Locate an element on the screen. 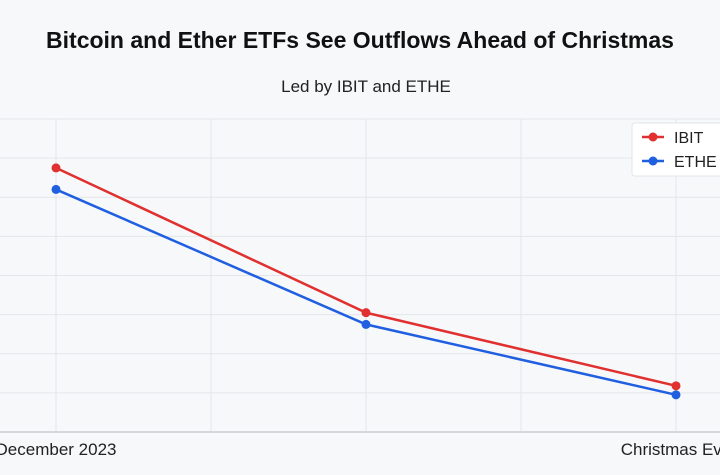 The height and width of the screenshot is (475, 720). legend-label: IBIT is located at coordinates (689, 138).